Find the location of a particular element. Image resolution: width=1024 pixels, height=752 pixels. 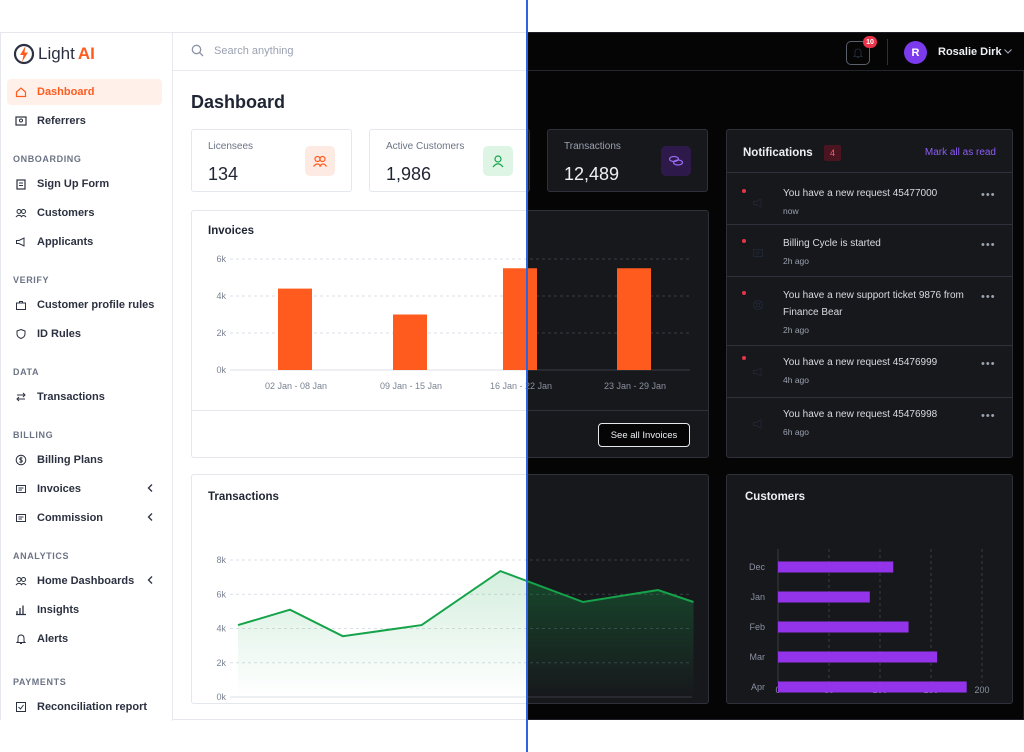

sidebar-item-home-dashboards: Home Dashboards is located at coordinates (84, 581).